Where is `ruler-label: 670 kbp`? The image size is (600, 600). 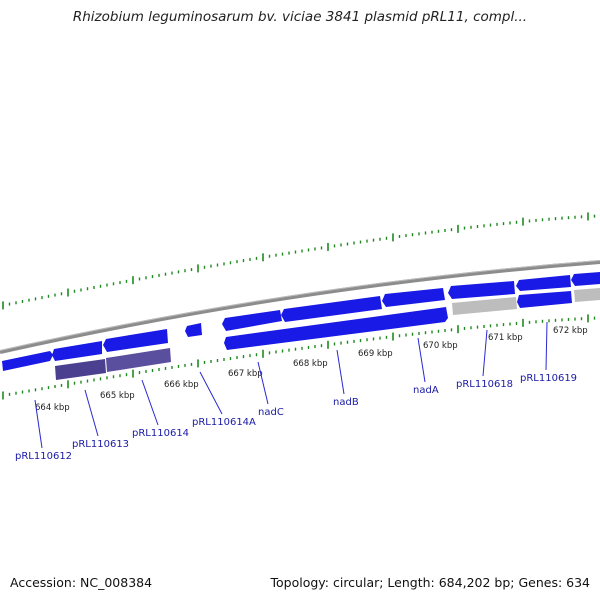 ruler-label: 670 kbp is located at coordinates (440, 346).